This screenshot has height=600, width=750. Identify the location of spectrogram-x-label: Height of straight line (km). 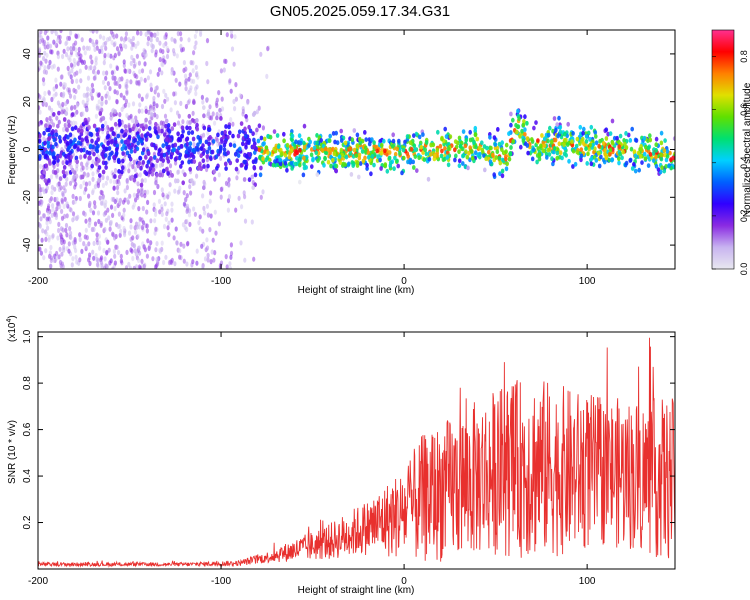
(356, 290).